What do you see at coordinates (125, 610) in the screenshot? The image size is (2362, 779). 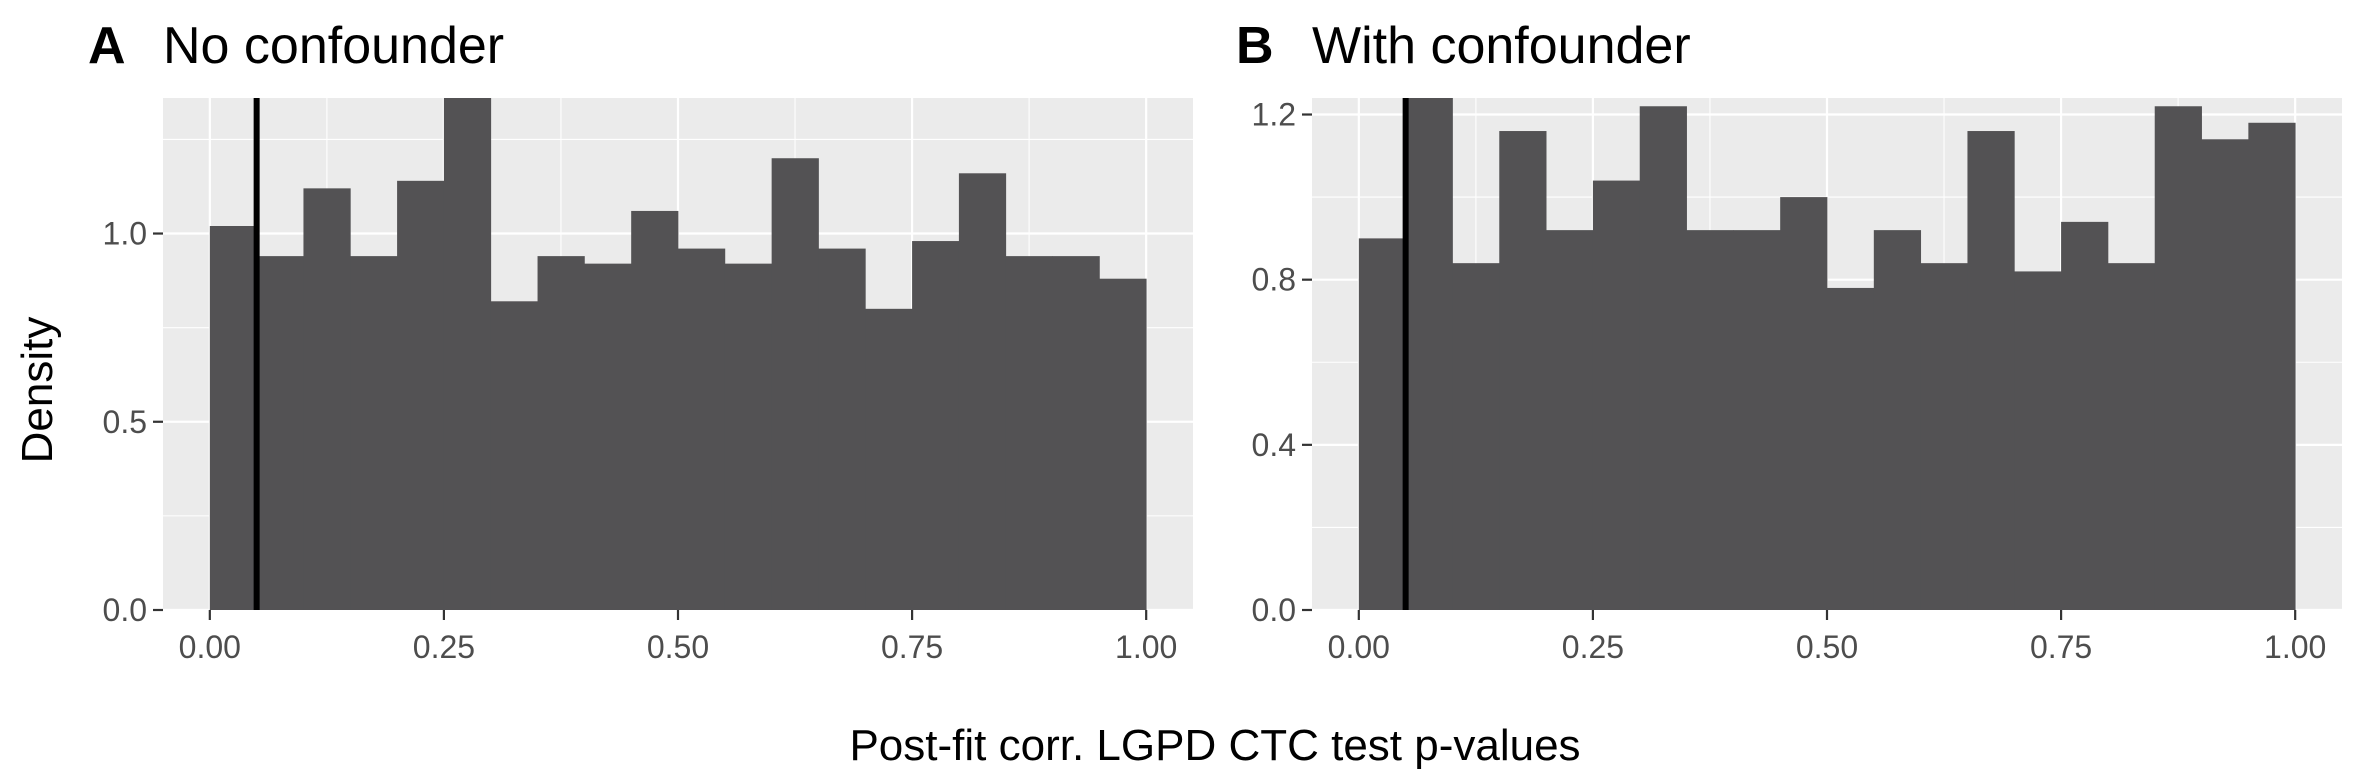 I see `panel-a-y-tick-label: 0.0` at bounding box center [125, 610].